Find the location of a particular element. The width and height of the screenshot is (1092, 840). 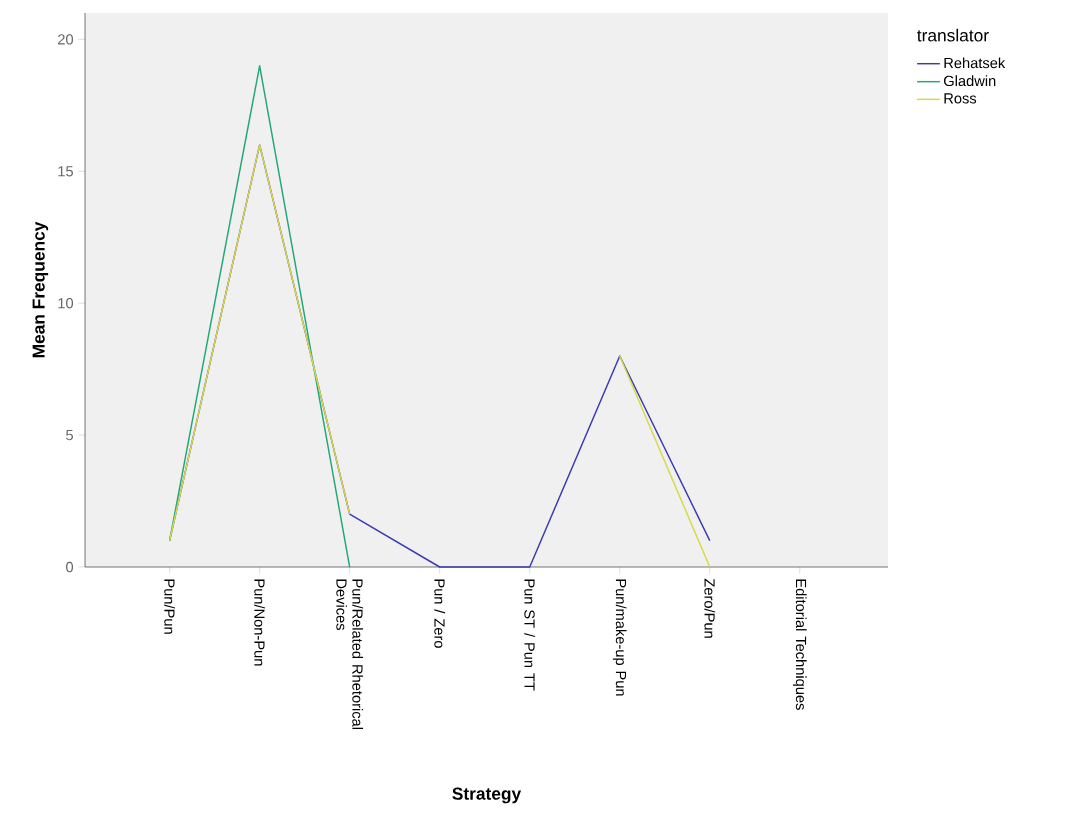

y-axis-title: Mean Frequency is located at coordinates (40, 289).